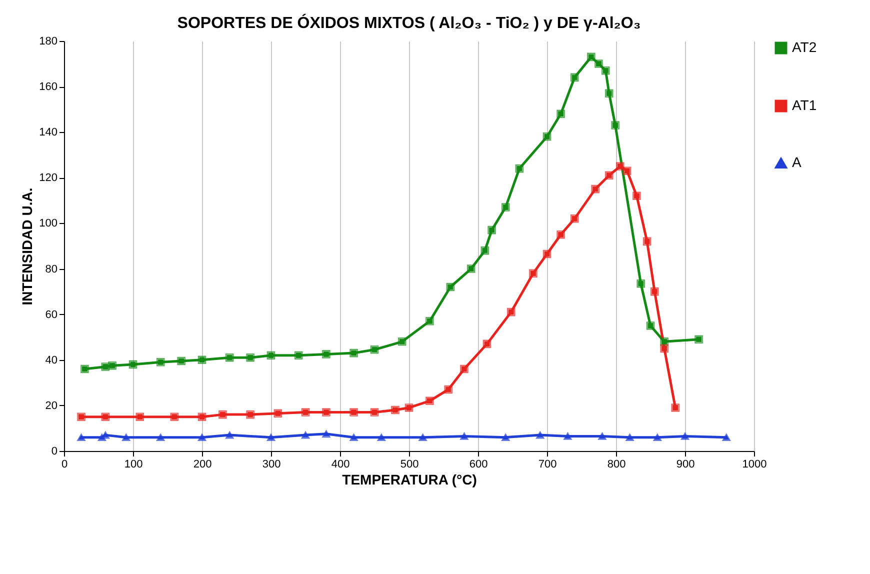  What do you see at coordinates (797, 162) in the screenshot?
I see `legend-label: A` at bounding box center [797, 162].